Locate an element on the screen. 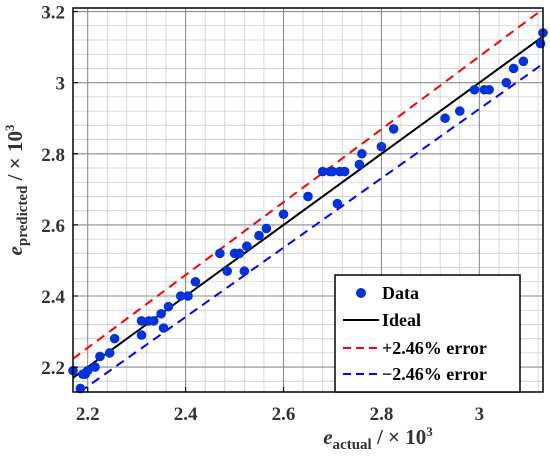 The height and width of the screenshot is (463, 550). x-axis-label-main: e is located at coordinates (327, 437).